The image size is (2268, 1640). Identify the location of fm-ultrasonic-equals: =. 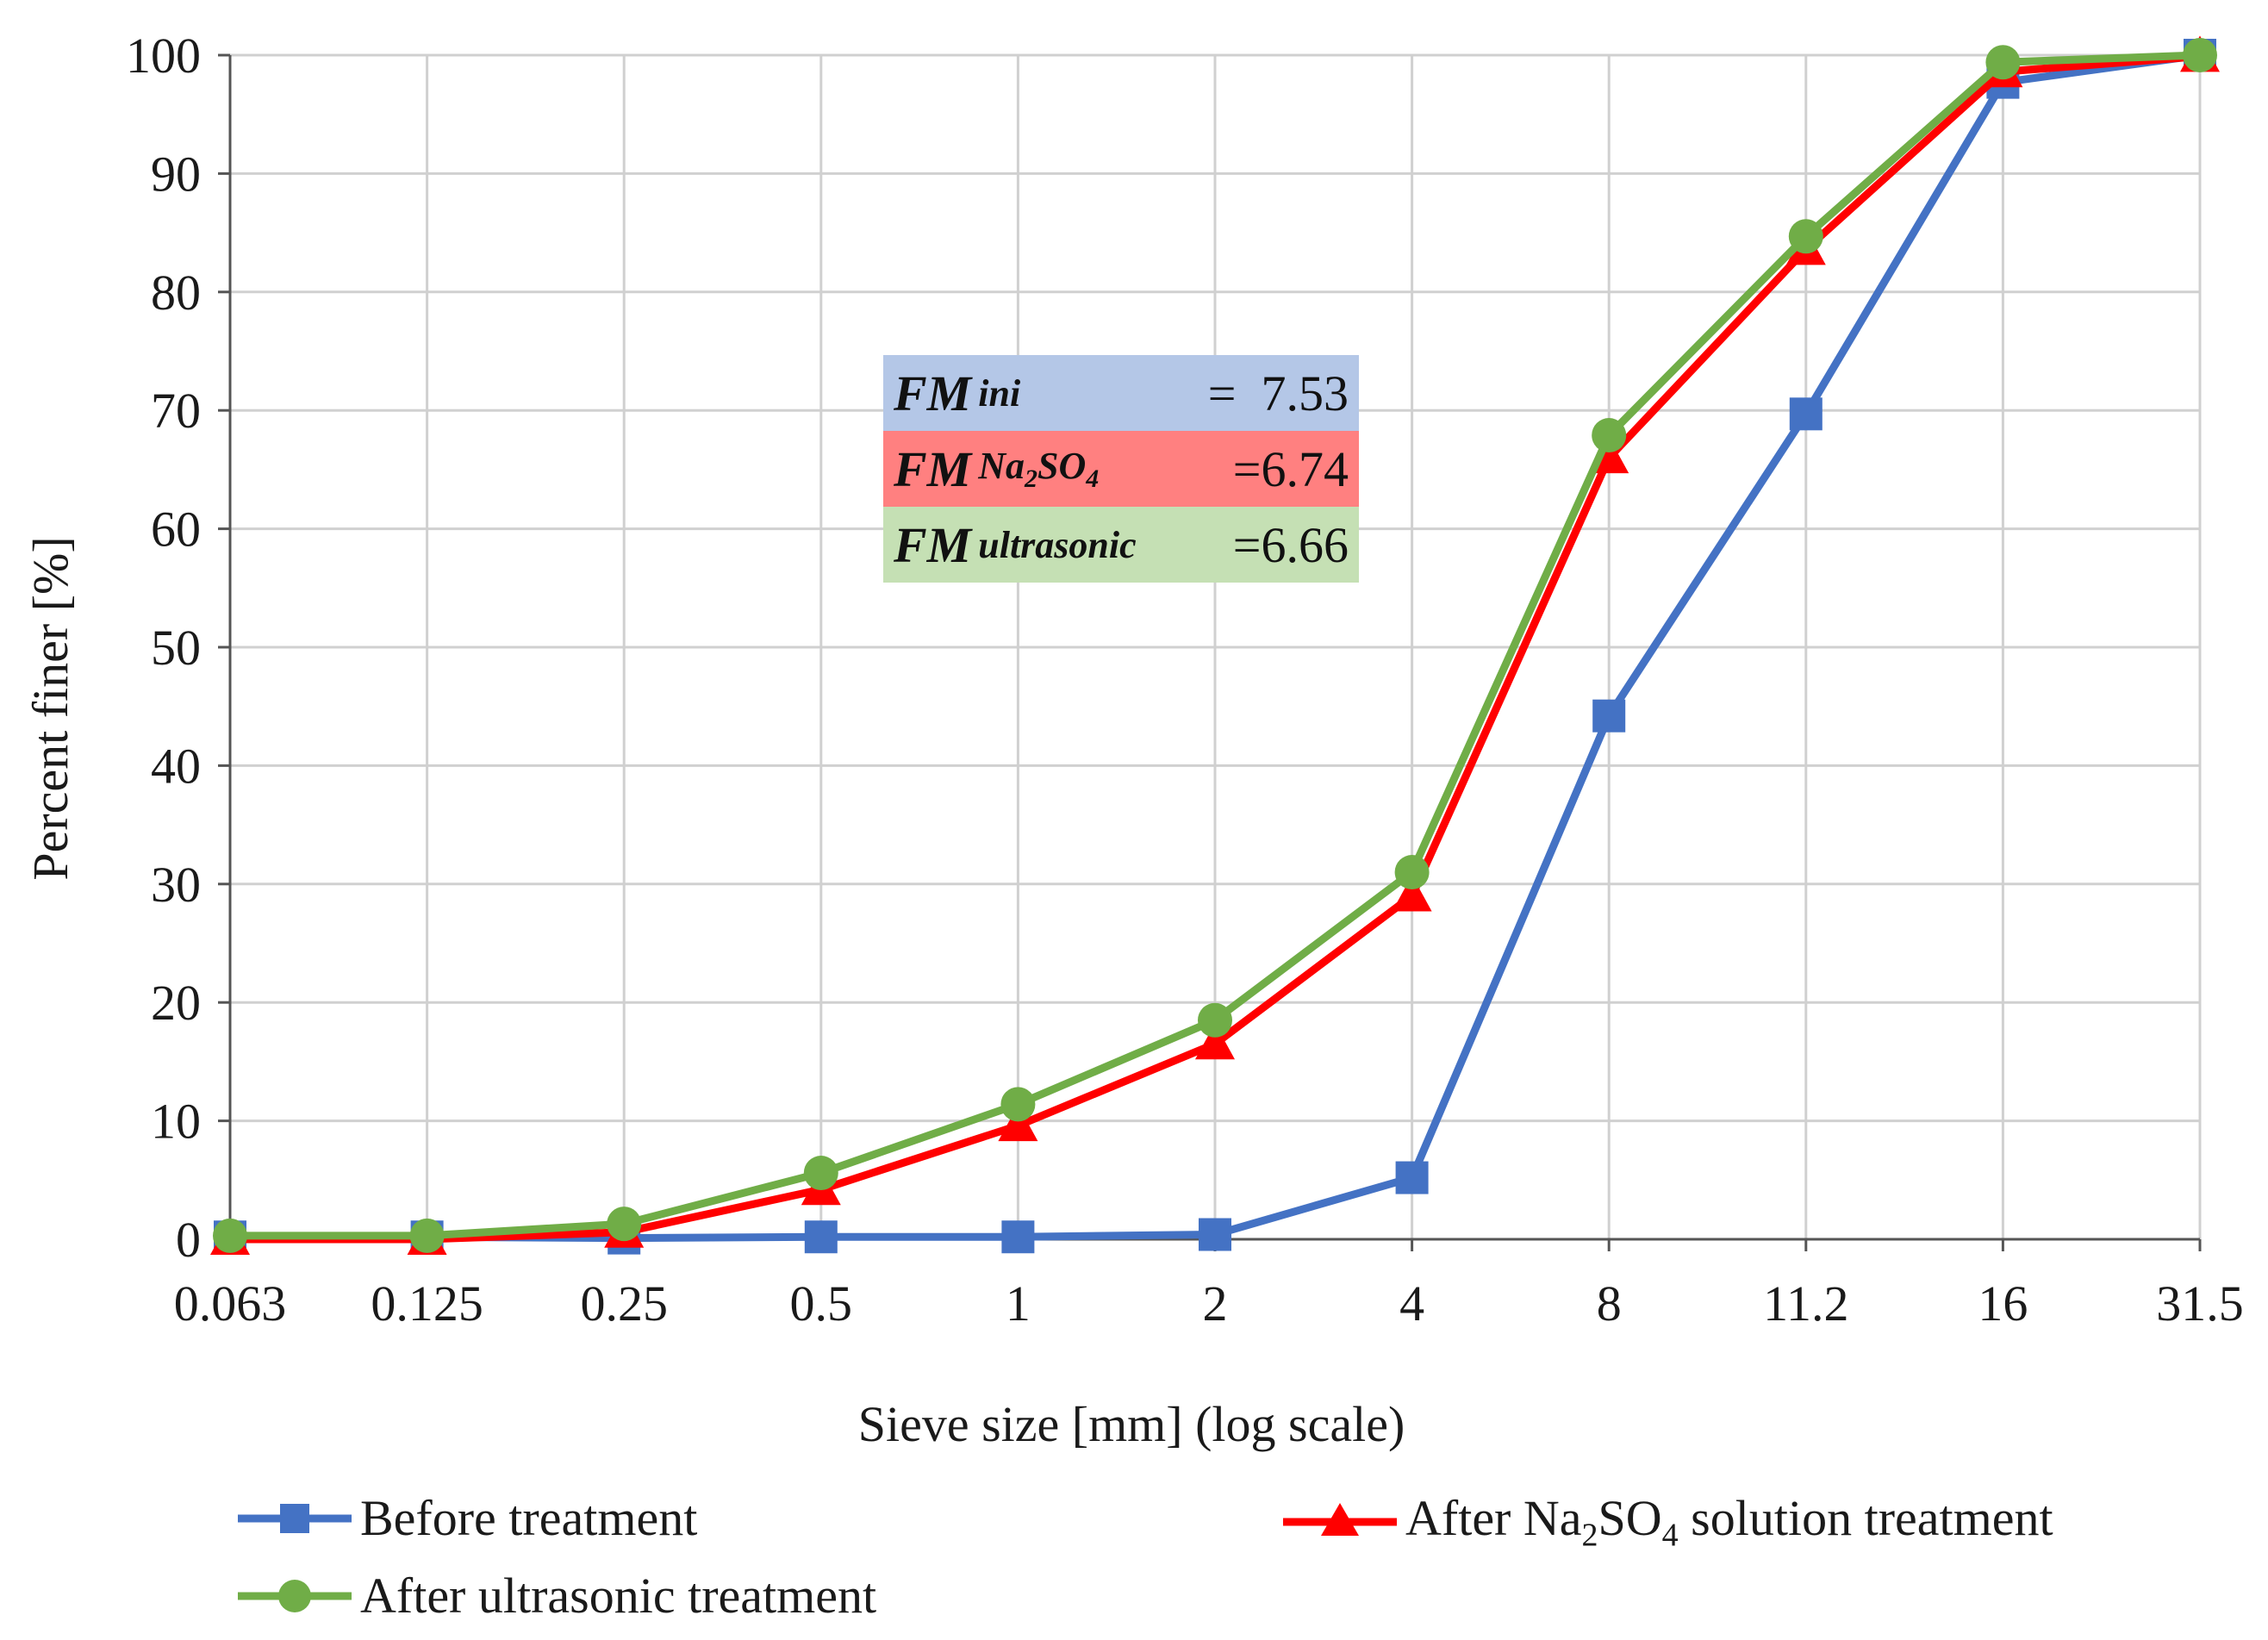
(1247, 544).